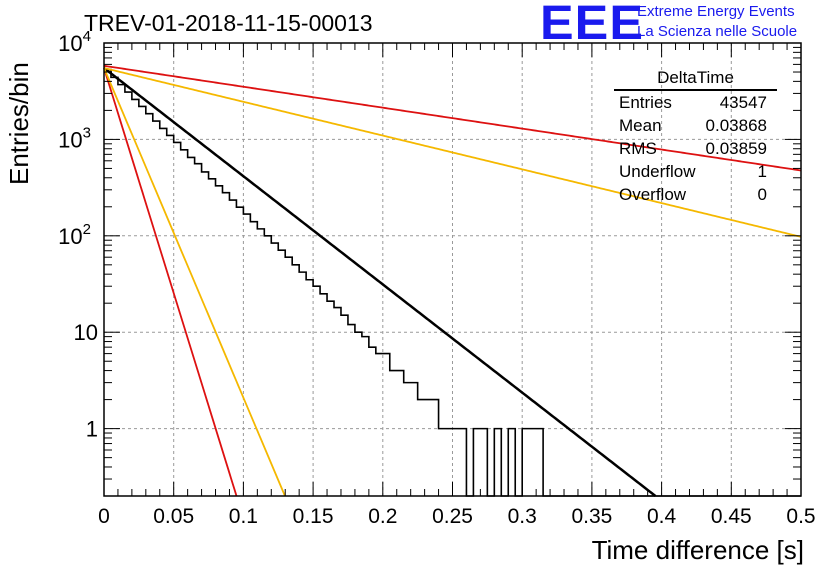 This screenshot has width=836, height=572. I want to click on x-tick-label: 0.2, so click(382, 516).